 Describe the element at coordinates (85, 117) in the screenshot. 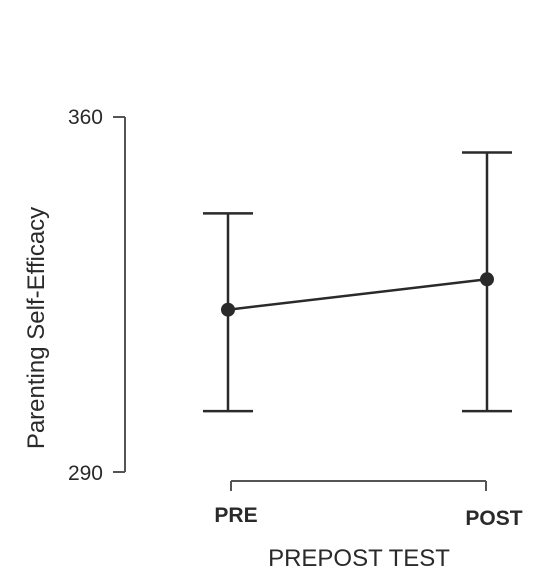

I see `y-tick-label-top: 360` at that location.